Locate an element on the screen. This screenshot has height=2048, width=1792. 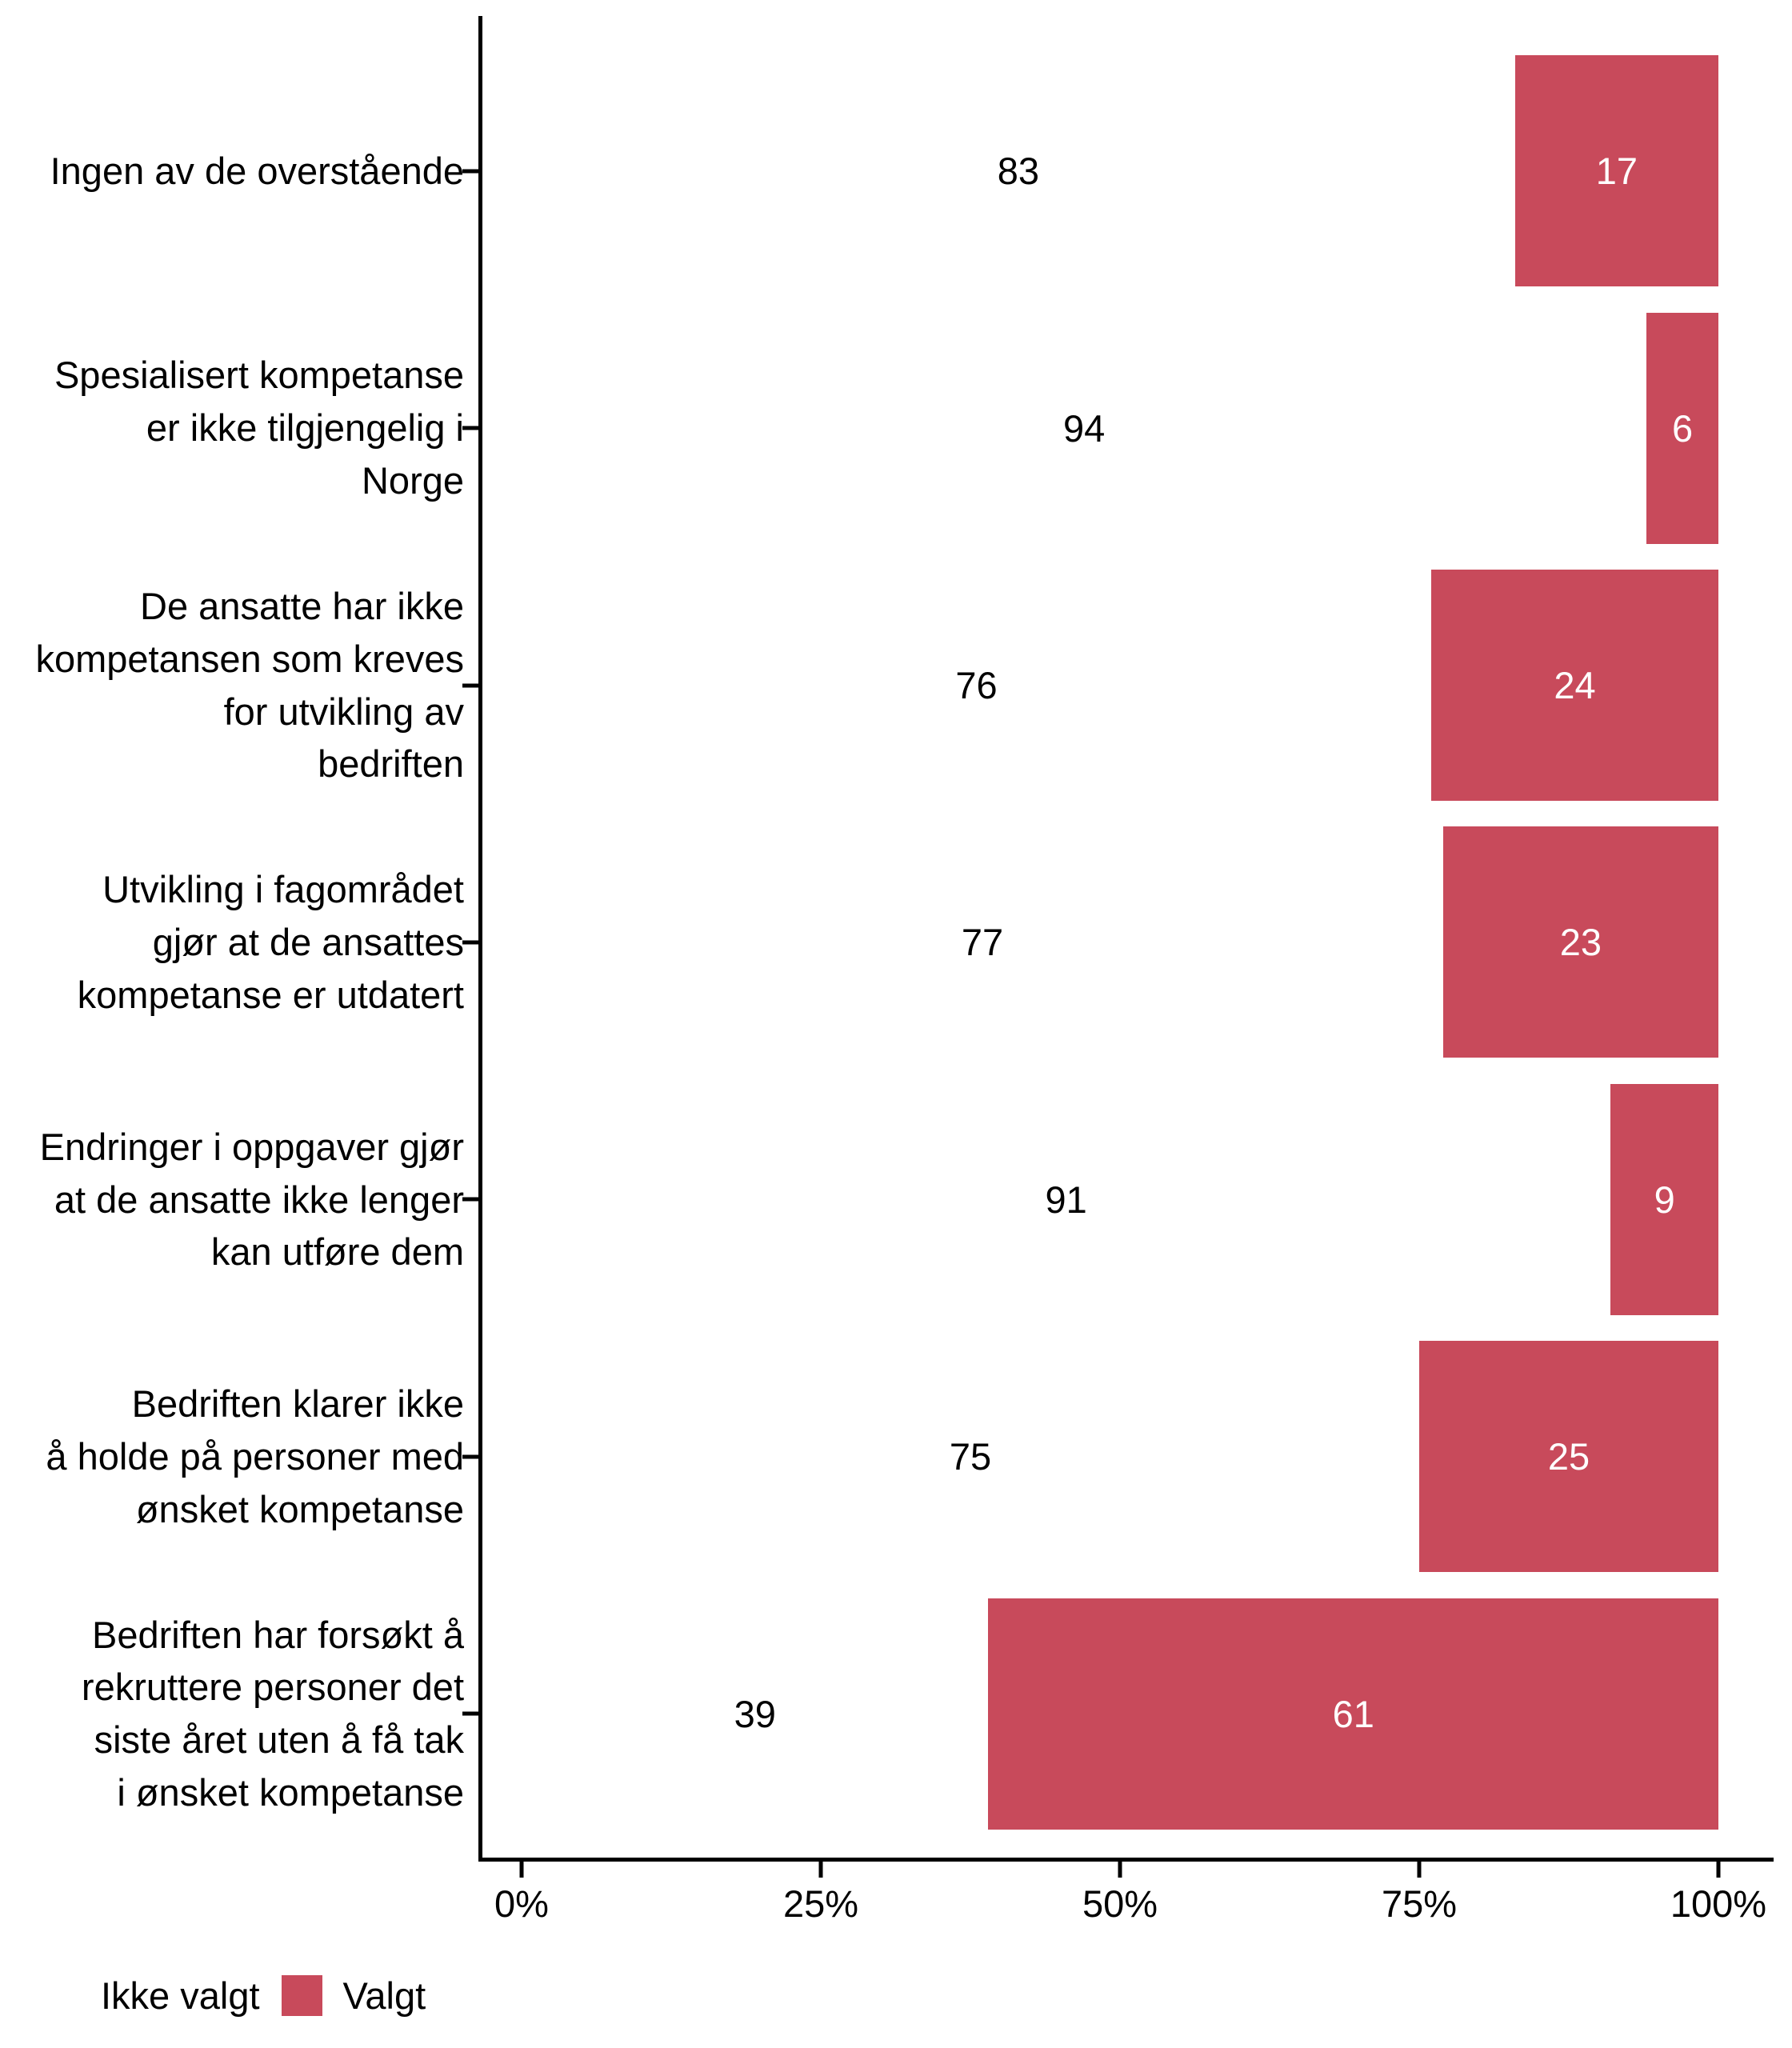
bar-segment-valgt: 25 is located at coordinates (1568, 1457).